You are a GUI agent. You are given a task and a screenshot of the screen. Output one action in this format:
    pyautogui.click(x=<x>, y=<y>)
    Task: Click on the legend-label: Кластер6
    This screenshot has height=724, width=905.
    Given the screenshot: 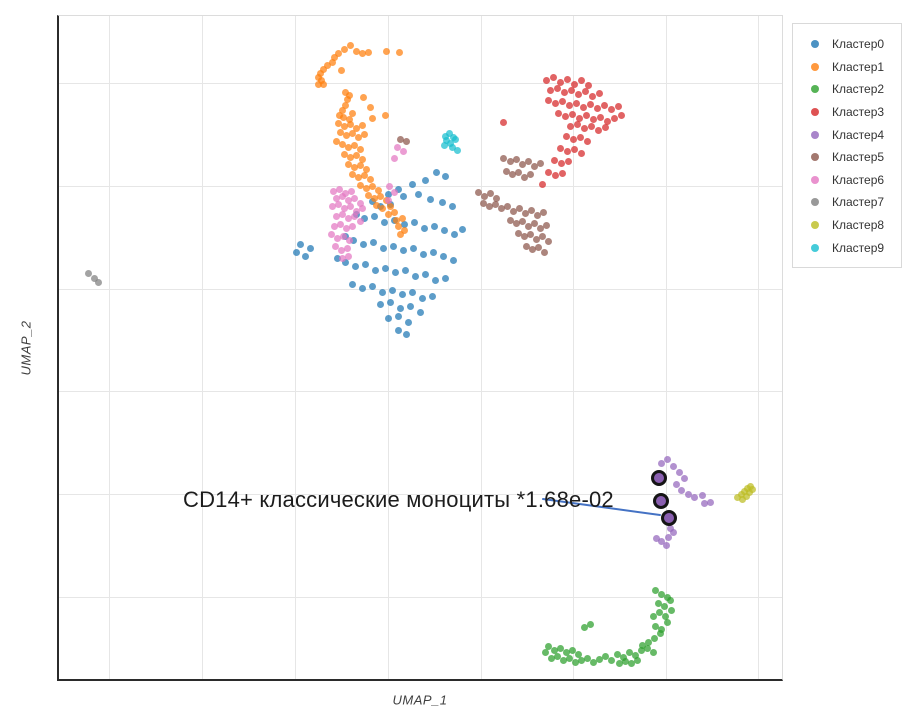 What is the action you would take?
    pyautogui.click(x=858, y=179)
    